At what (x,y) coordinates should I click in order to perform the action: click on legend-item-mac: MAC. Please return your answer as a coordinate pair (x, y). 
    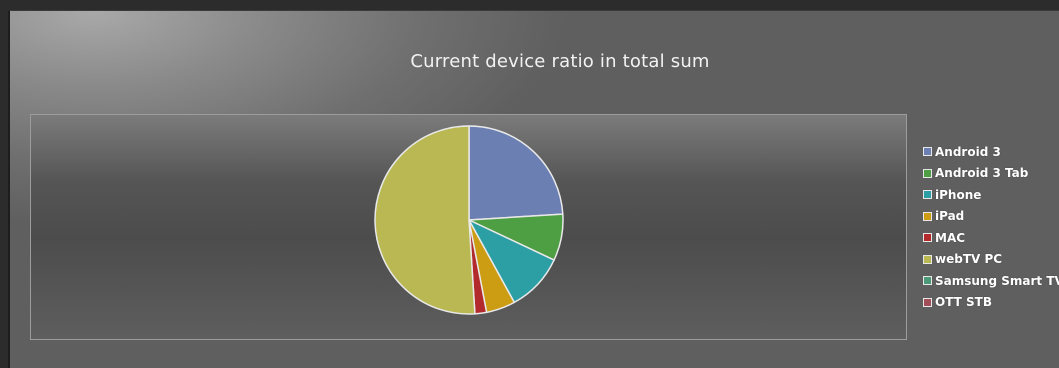
    Looking at the image, I should click on (991, 238).